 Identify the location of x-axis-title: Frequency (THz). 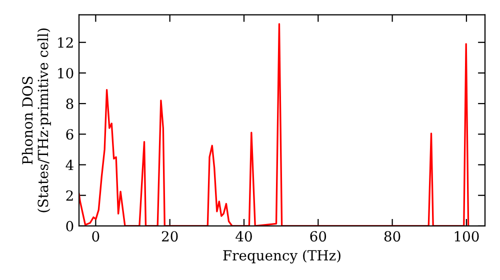
(281, 257).